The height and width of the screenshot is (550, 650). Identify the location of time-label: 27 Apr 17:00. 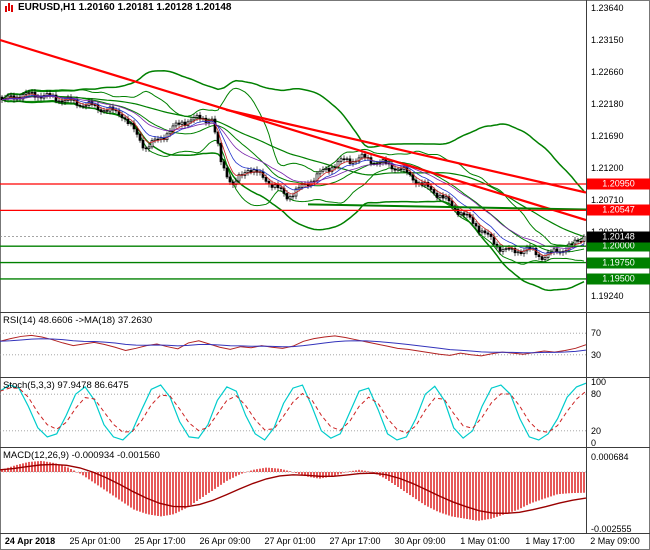
(355, 541).